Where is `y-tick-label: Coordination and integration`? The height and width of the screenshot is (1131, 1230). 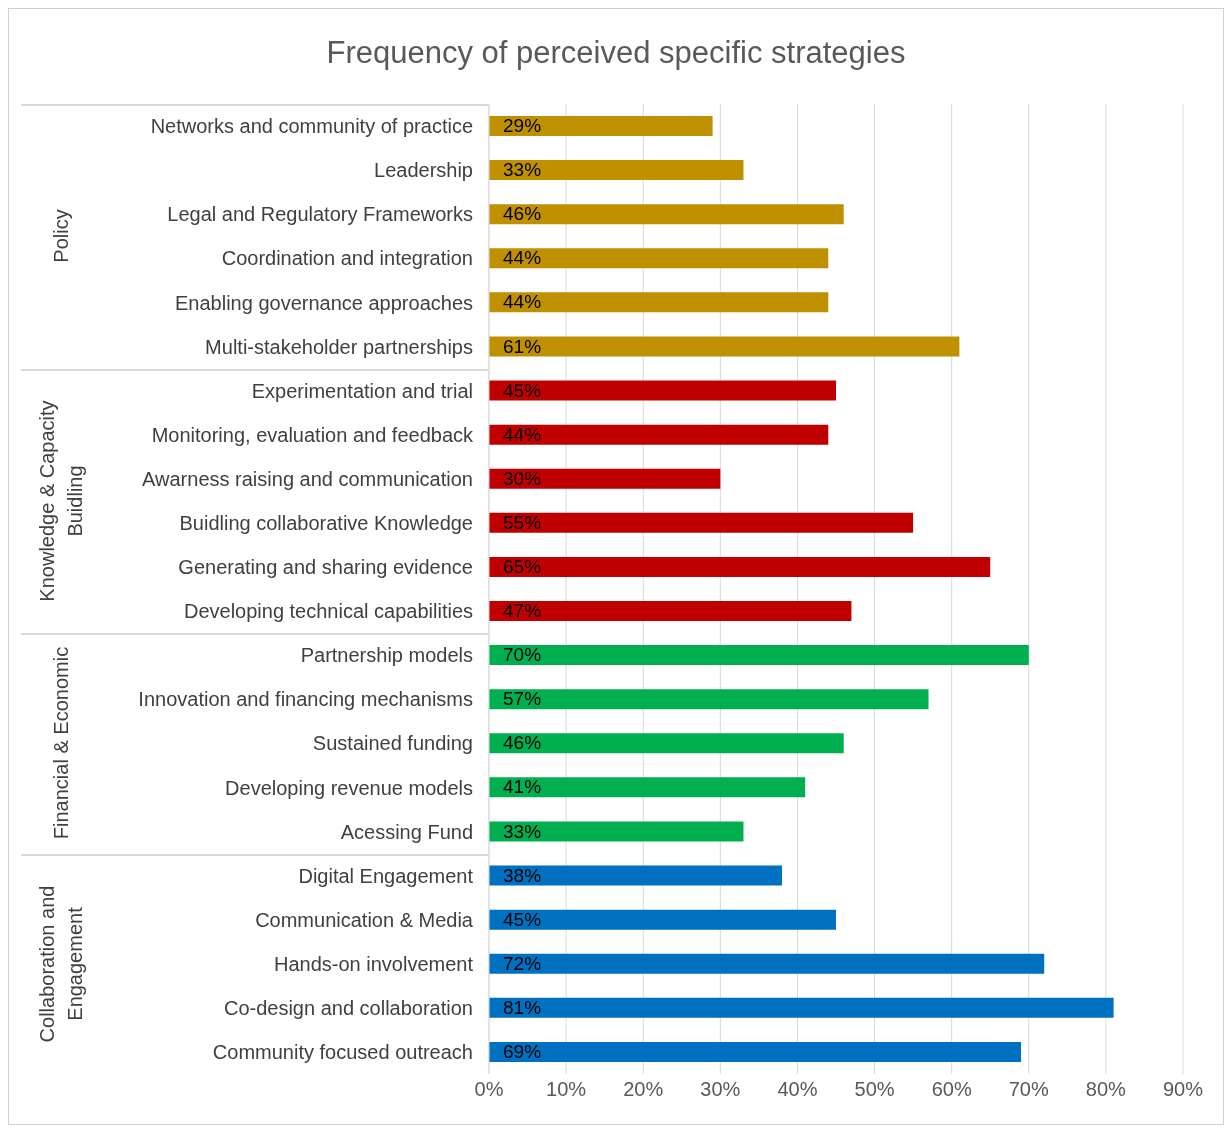
y-tick-label: Coordination and integration is located at coordinates (347, 258).